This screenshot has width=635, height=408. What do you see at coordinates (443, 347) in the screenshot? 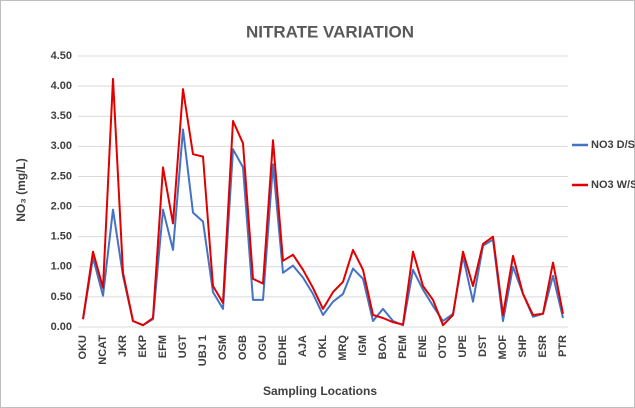
I see `x-tick-label: OTO` at bounding box center [443, 347].